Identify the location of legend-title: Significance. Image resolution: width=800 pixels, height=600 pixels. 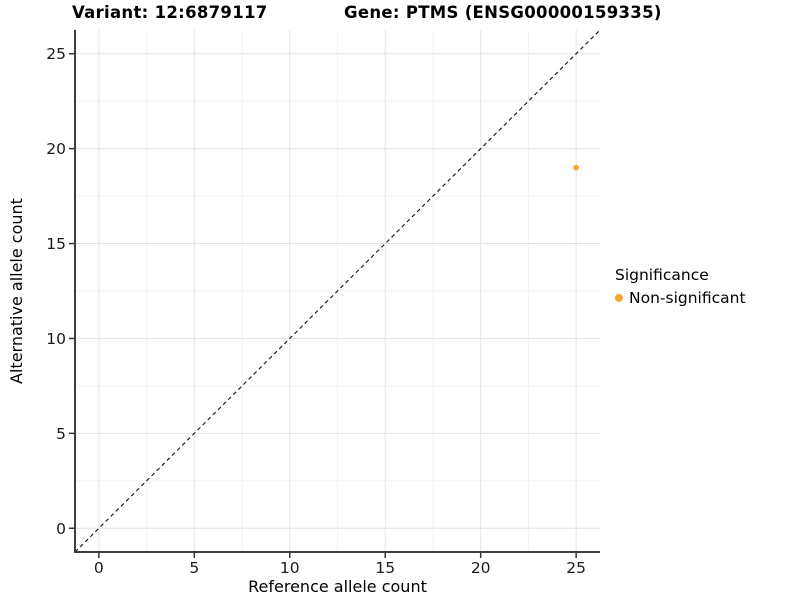
(662, 275).